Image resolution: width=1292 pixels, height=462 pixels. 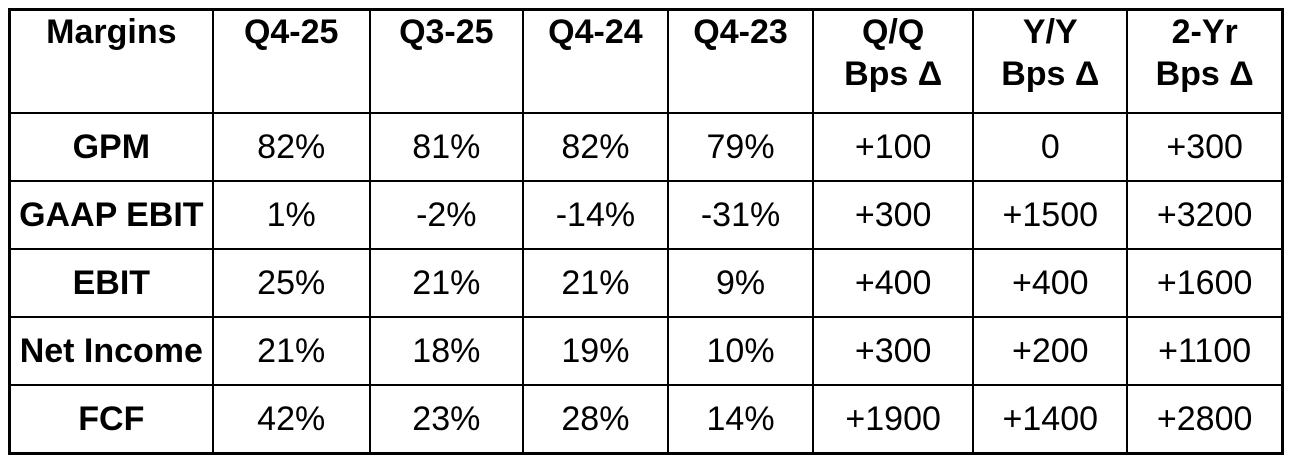 I want to click on header-cell-q4-23: Q4-23, so click(x=740, y=61).